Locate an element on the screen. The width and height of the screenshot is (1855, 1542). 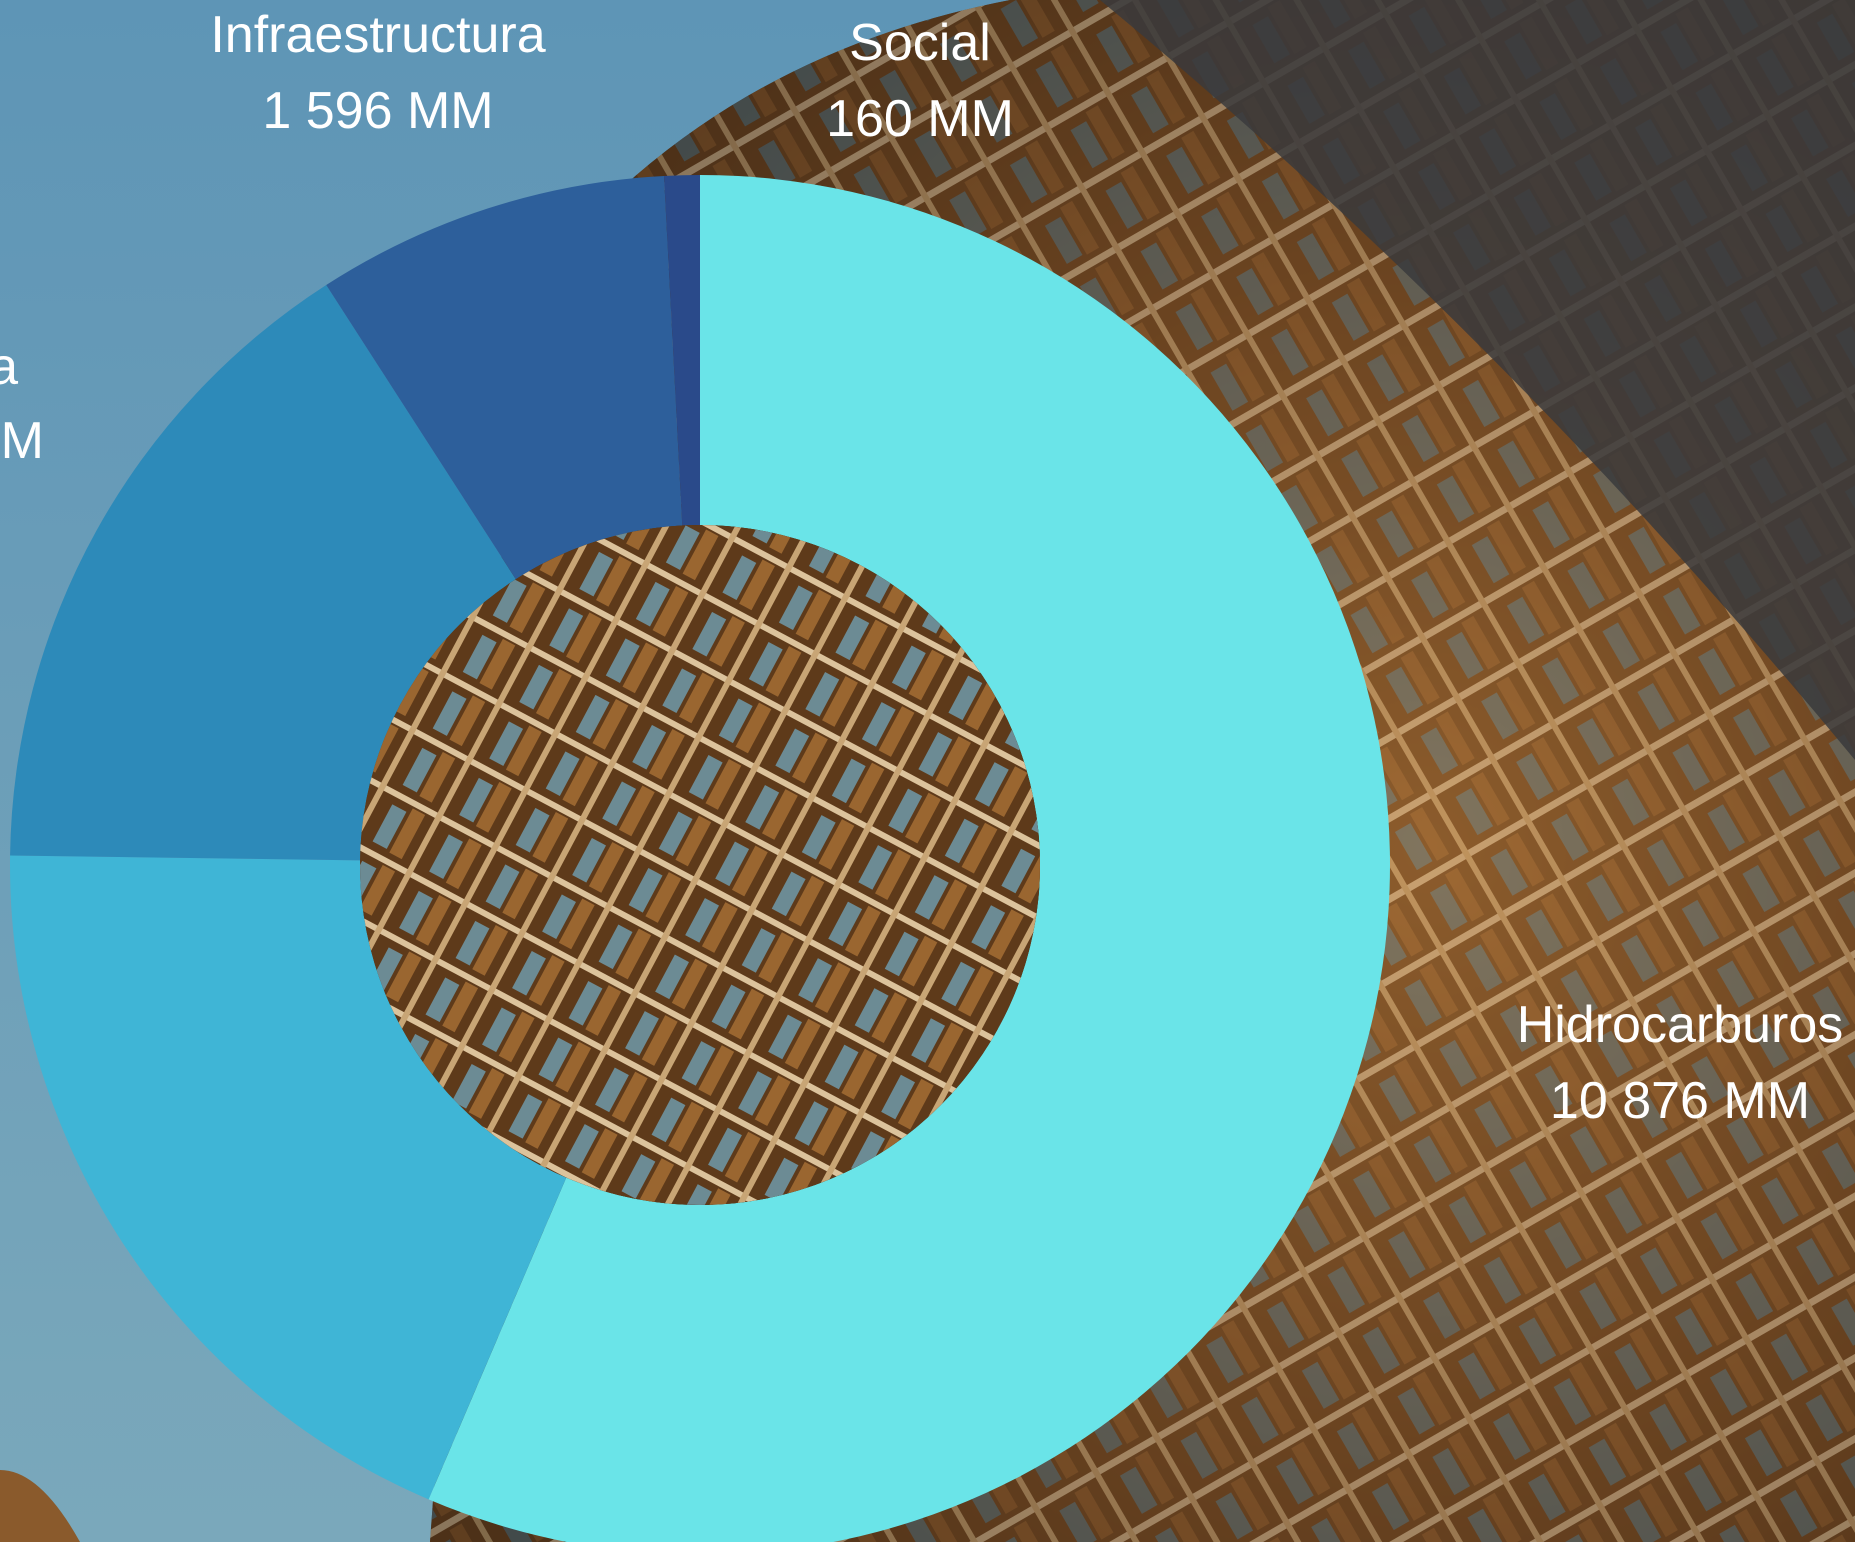
value-social: 160 MM is located at coordinates (920, 119).